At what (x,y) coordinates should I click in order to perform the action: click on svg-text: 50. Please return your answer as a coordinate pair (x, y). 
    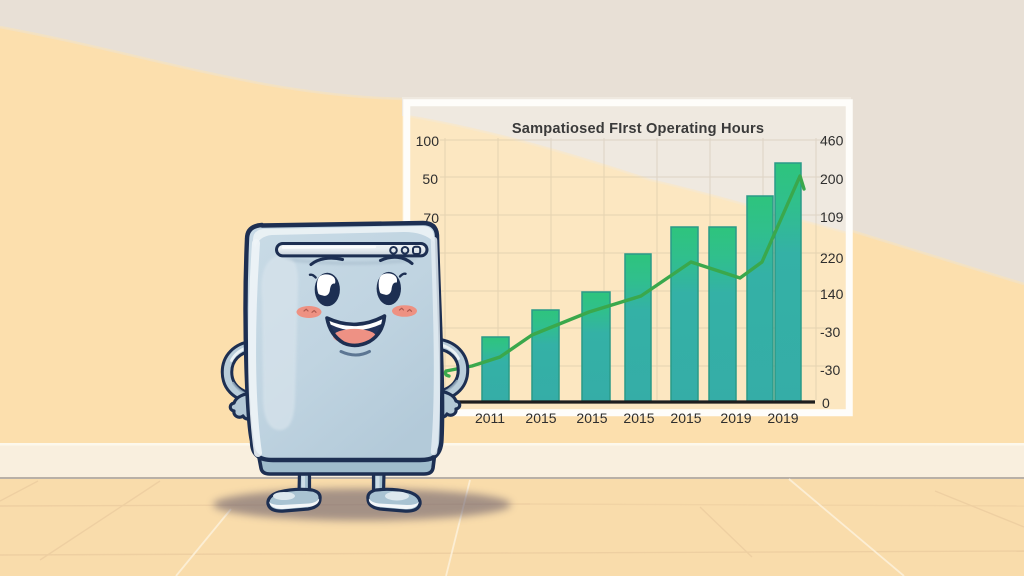
    Looking at the image, I should click on (430, 179).